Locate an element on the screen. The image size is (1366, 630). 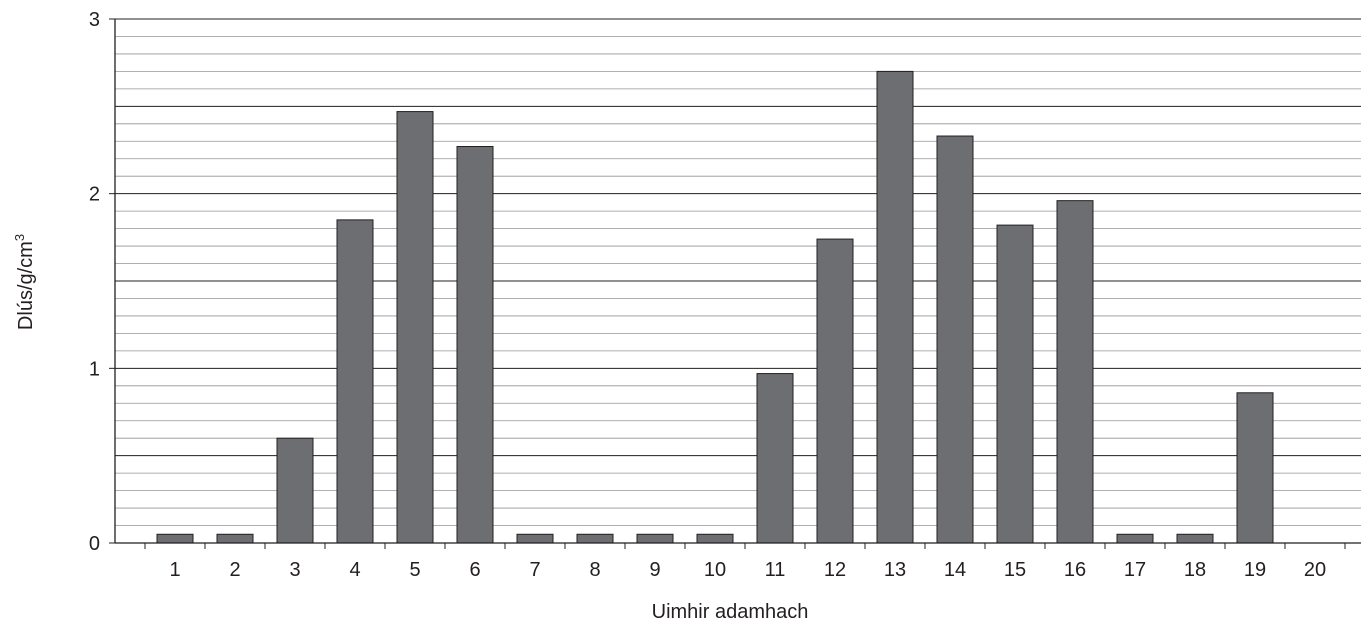
x-tick-label: 13 is located at coordinates (895, 570).